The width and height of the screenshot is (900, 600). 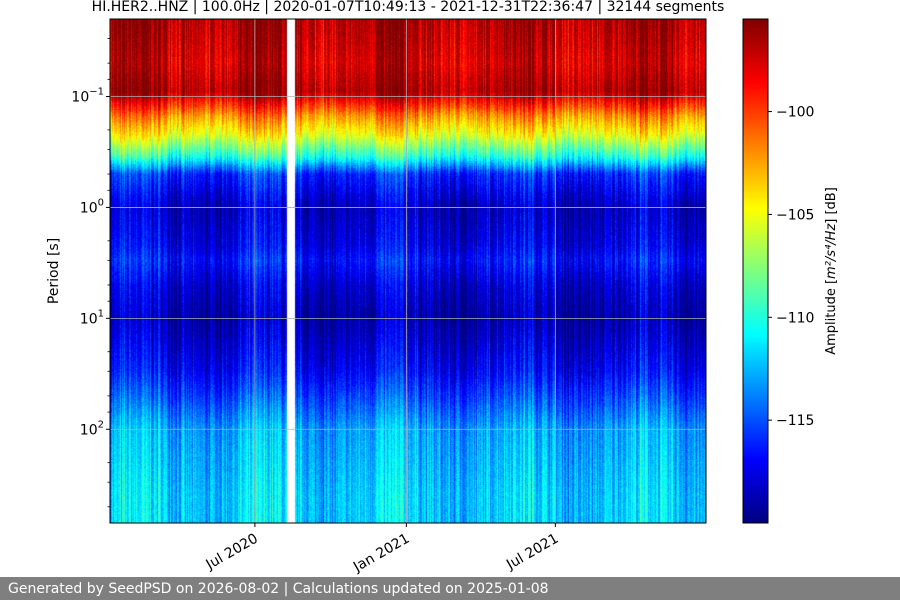 What do you see at coordinates (92, 206) in the screenshot?
I see `y-tick-label: 10⁰` at bounding box center [92, 206].